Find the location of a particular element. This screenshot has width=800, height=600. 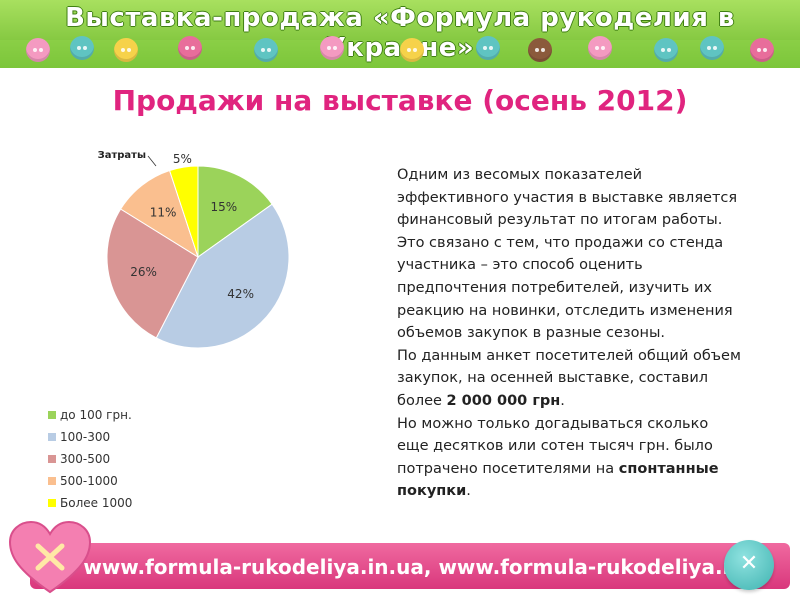

legend-label: Более 1000 is located at coordinates (96, 503).